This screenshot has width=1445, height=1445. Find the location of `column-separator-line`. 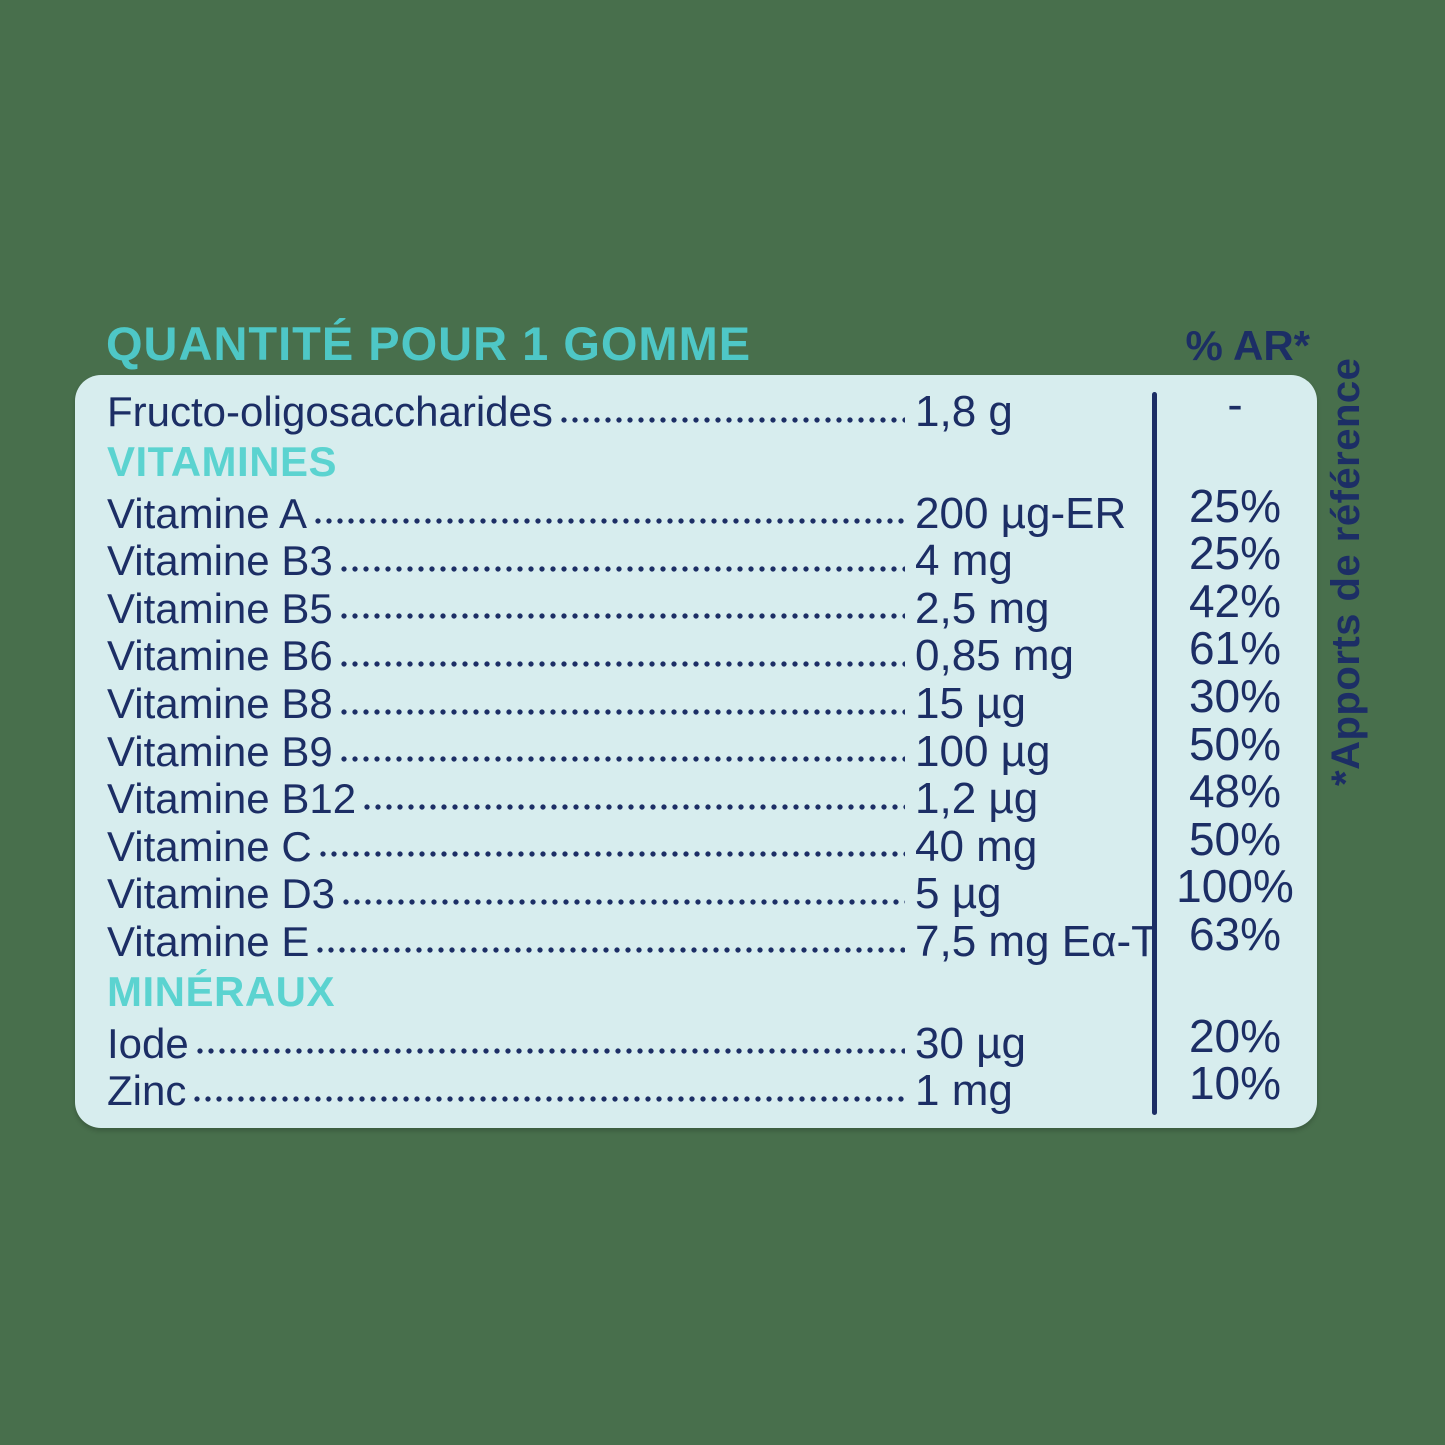

column-separator-line is located at coordinates (1154, 753).